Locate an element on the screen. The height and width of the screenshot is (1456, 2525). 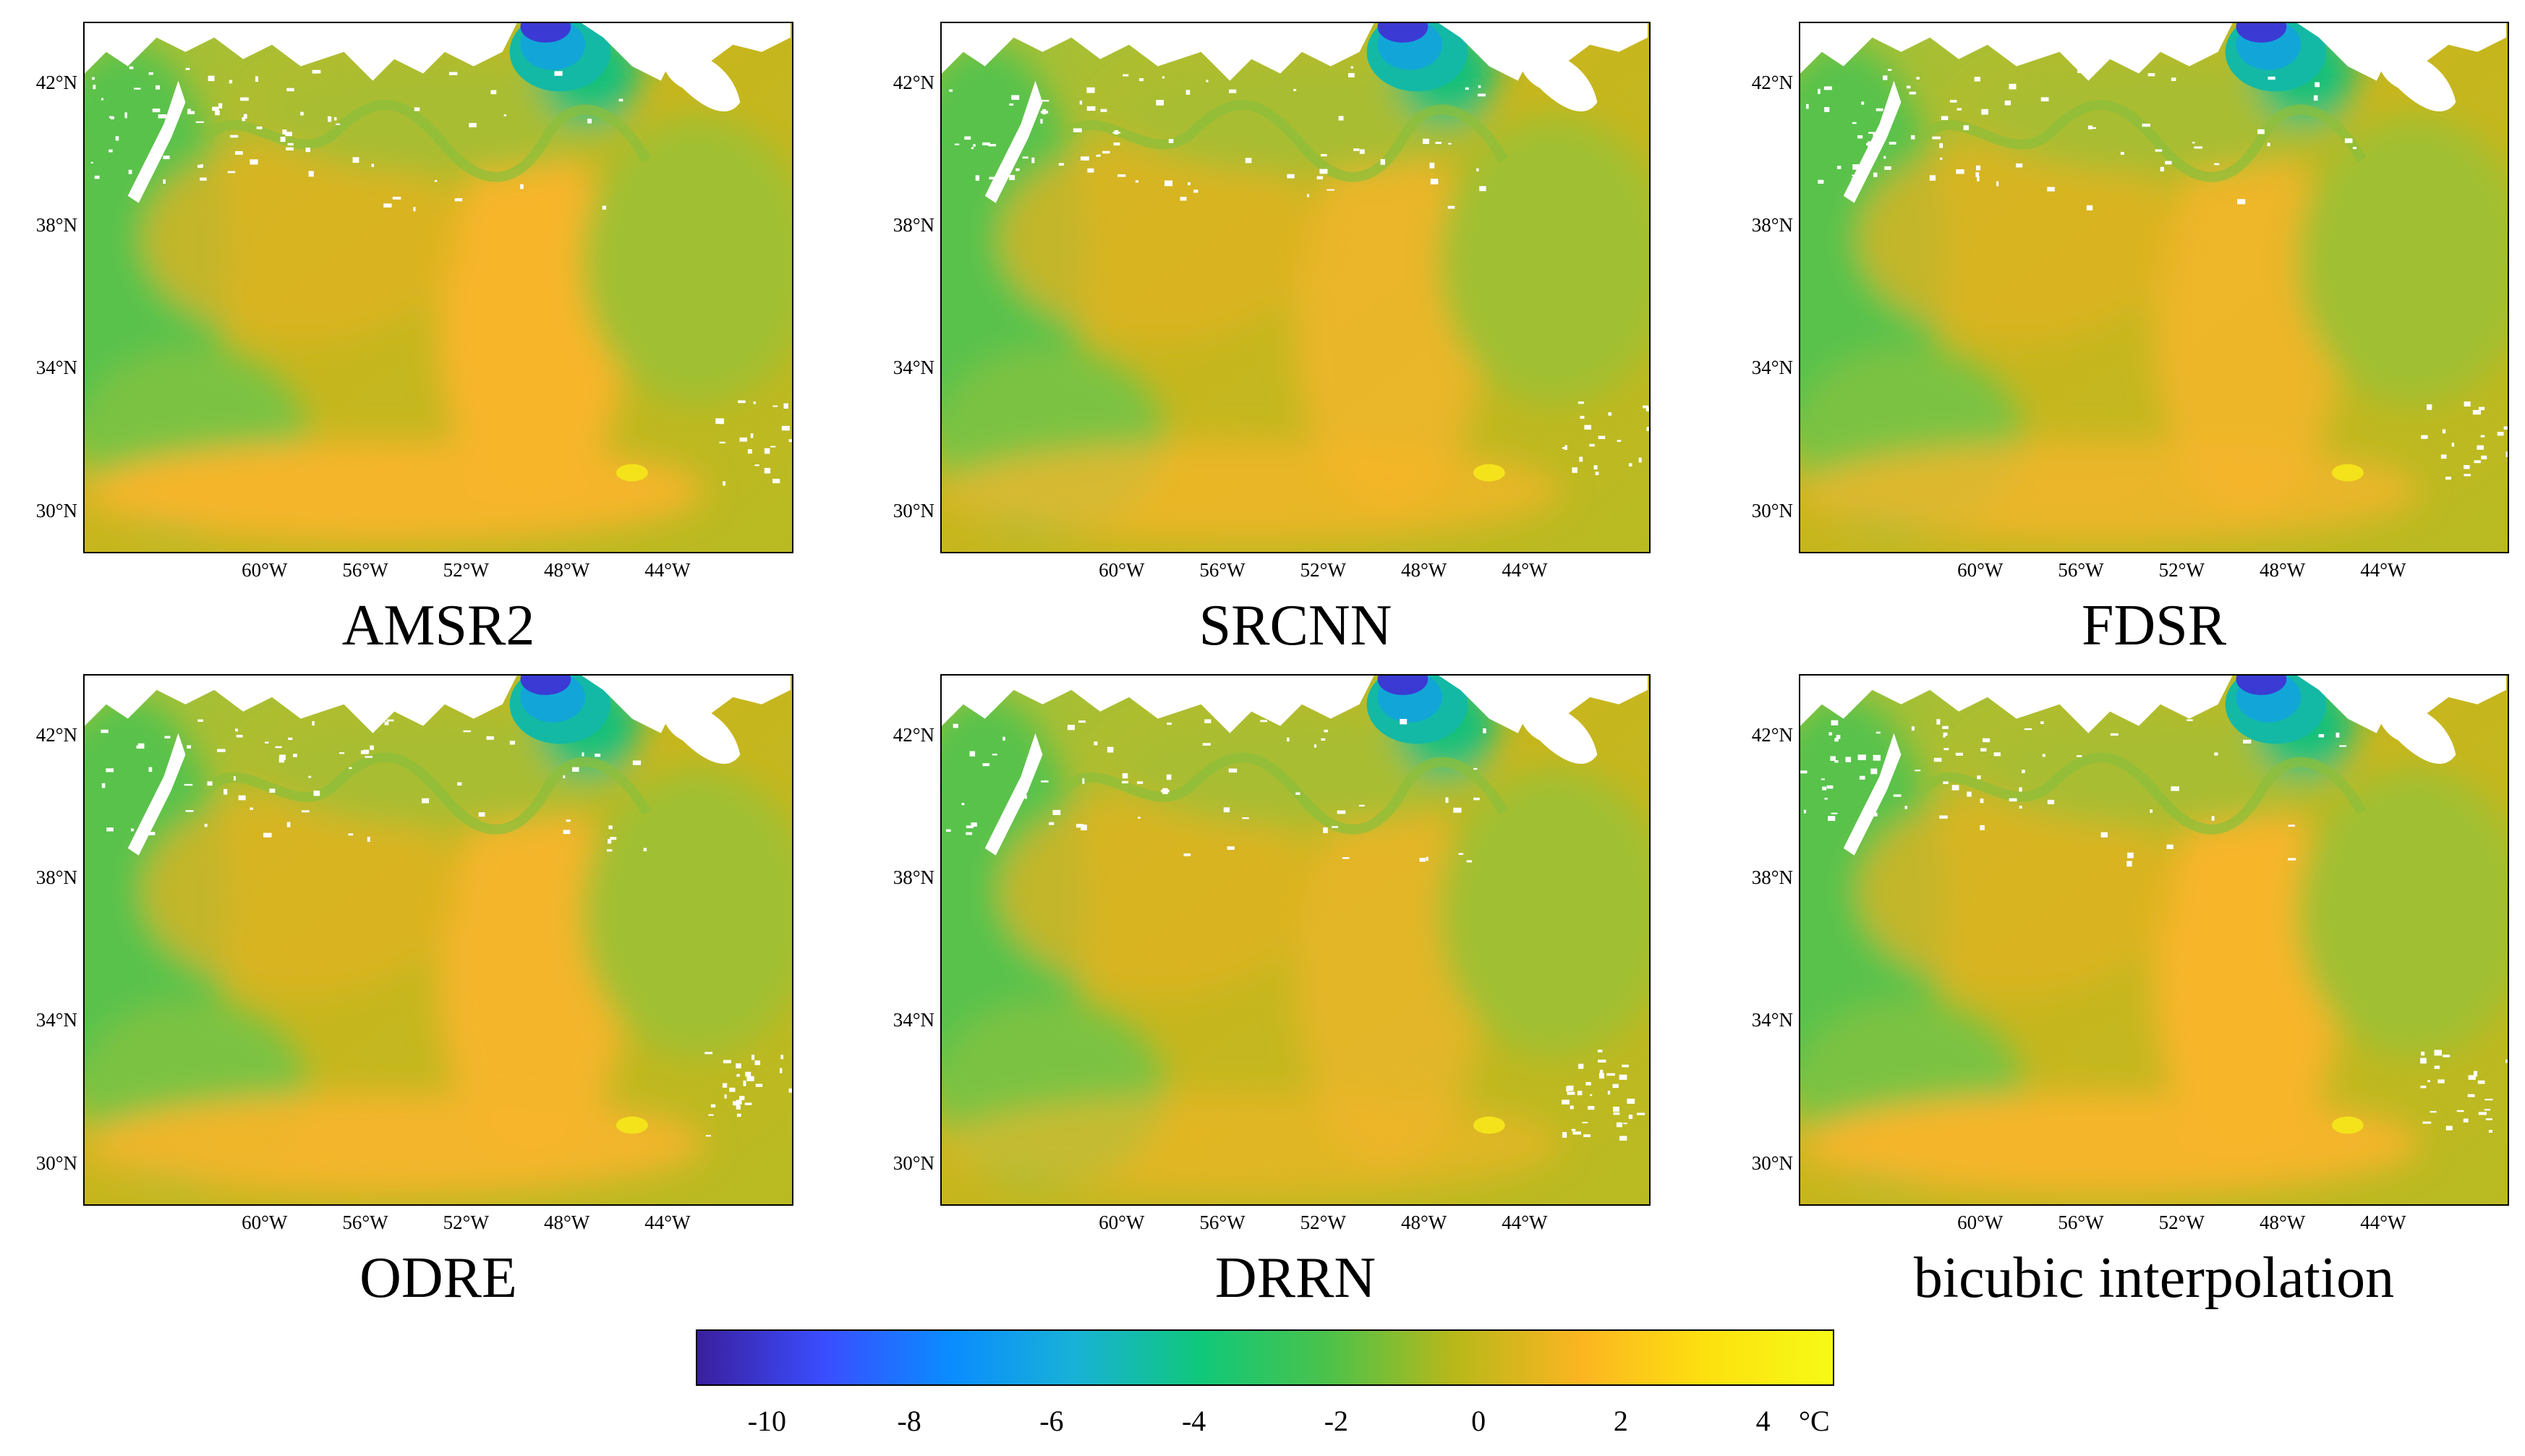
colorbar-tick-label: -10 is located at coordinates (767, 1421).